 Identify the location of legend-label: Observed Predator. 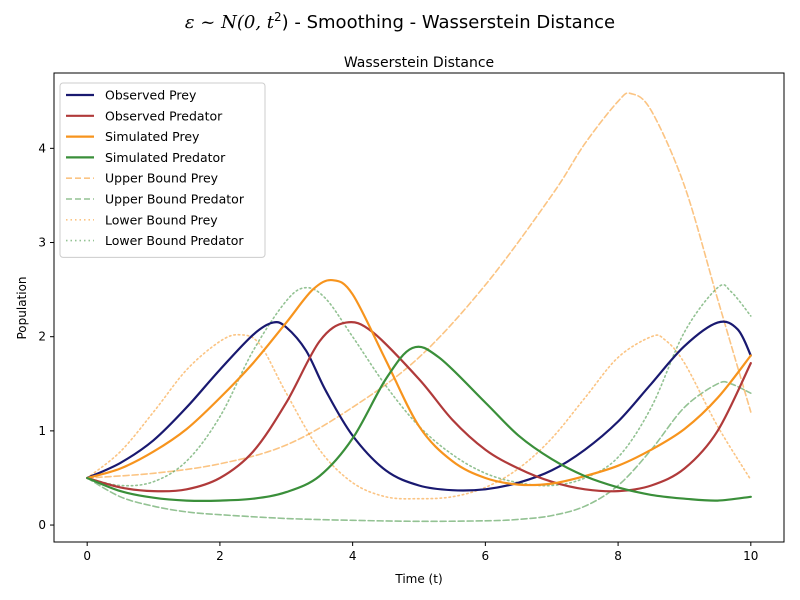
(164, 115).